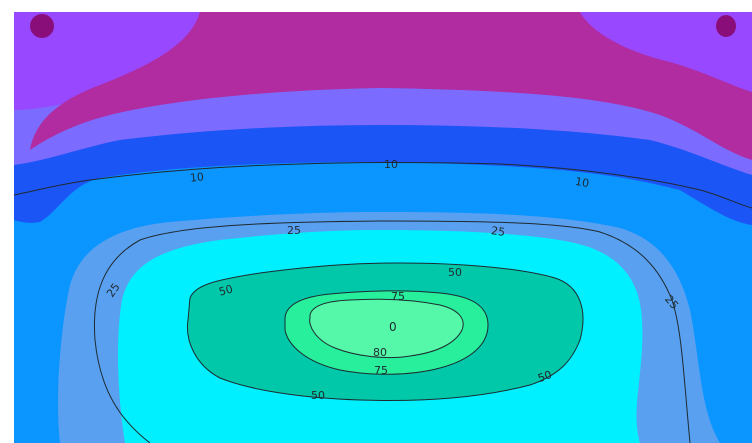 This screenshot has height=443, width=752. Describe the element at coordinates (107, 55) in the screenshot. I see `region-violet-left-corner` at that location.